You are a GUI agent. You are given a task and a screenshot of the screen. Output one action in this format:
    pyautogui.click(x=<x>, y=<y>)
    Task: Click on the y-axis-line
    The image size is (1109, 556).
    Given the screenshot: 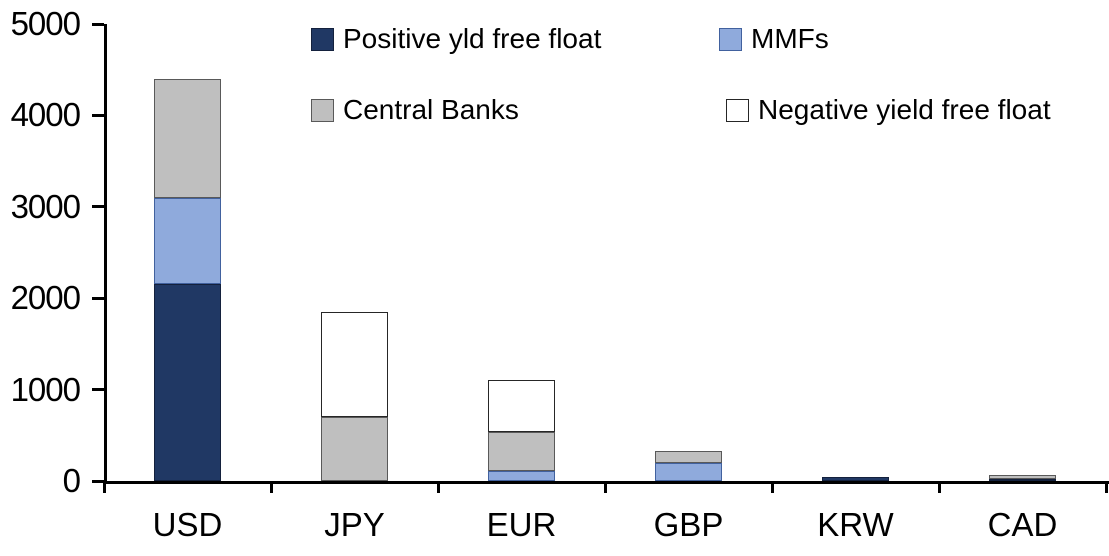 What is the action you would take?
    pyautogui.click(x=105, y=254)
    